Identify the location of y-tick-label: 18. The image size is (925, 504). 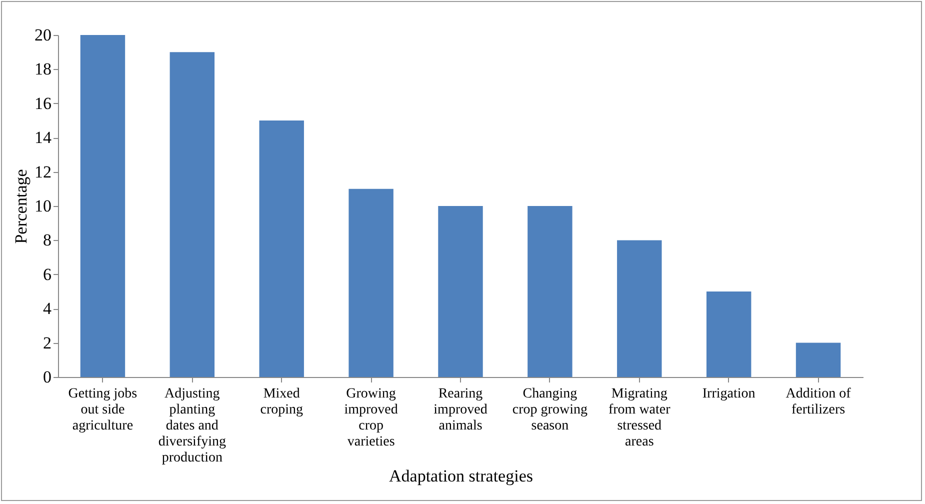
(43, 69).